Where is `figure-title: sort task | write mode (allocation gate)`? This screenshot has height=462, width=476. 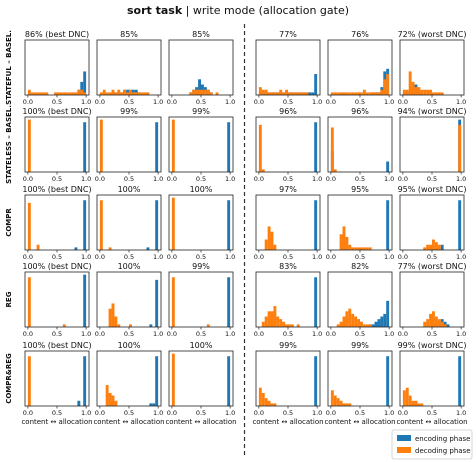
figure-title: sort task | write mode (allocation gate) is located at coordinates (238, 10).